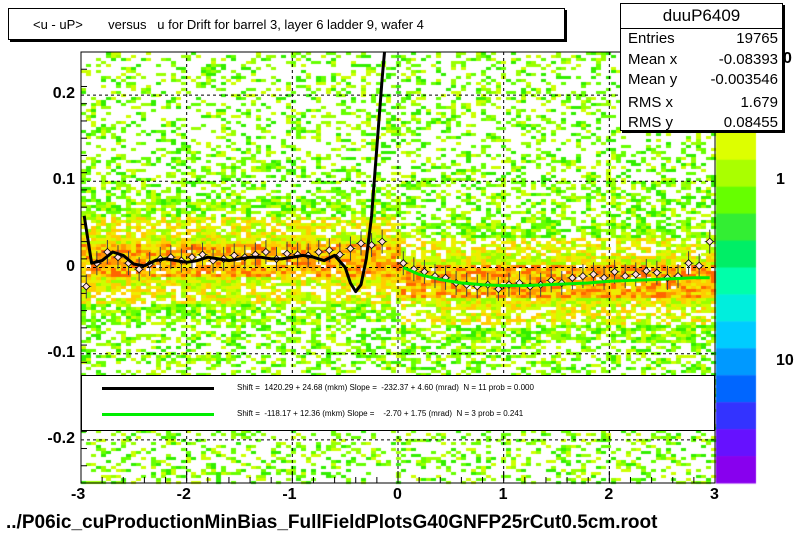  What do you see at coordinates (183, 494) in the screenshot?
I see `x-tick-label: -2` at bounding box center [183, 494].